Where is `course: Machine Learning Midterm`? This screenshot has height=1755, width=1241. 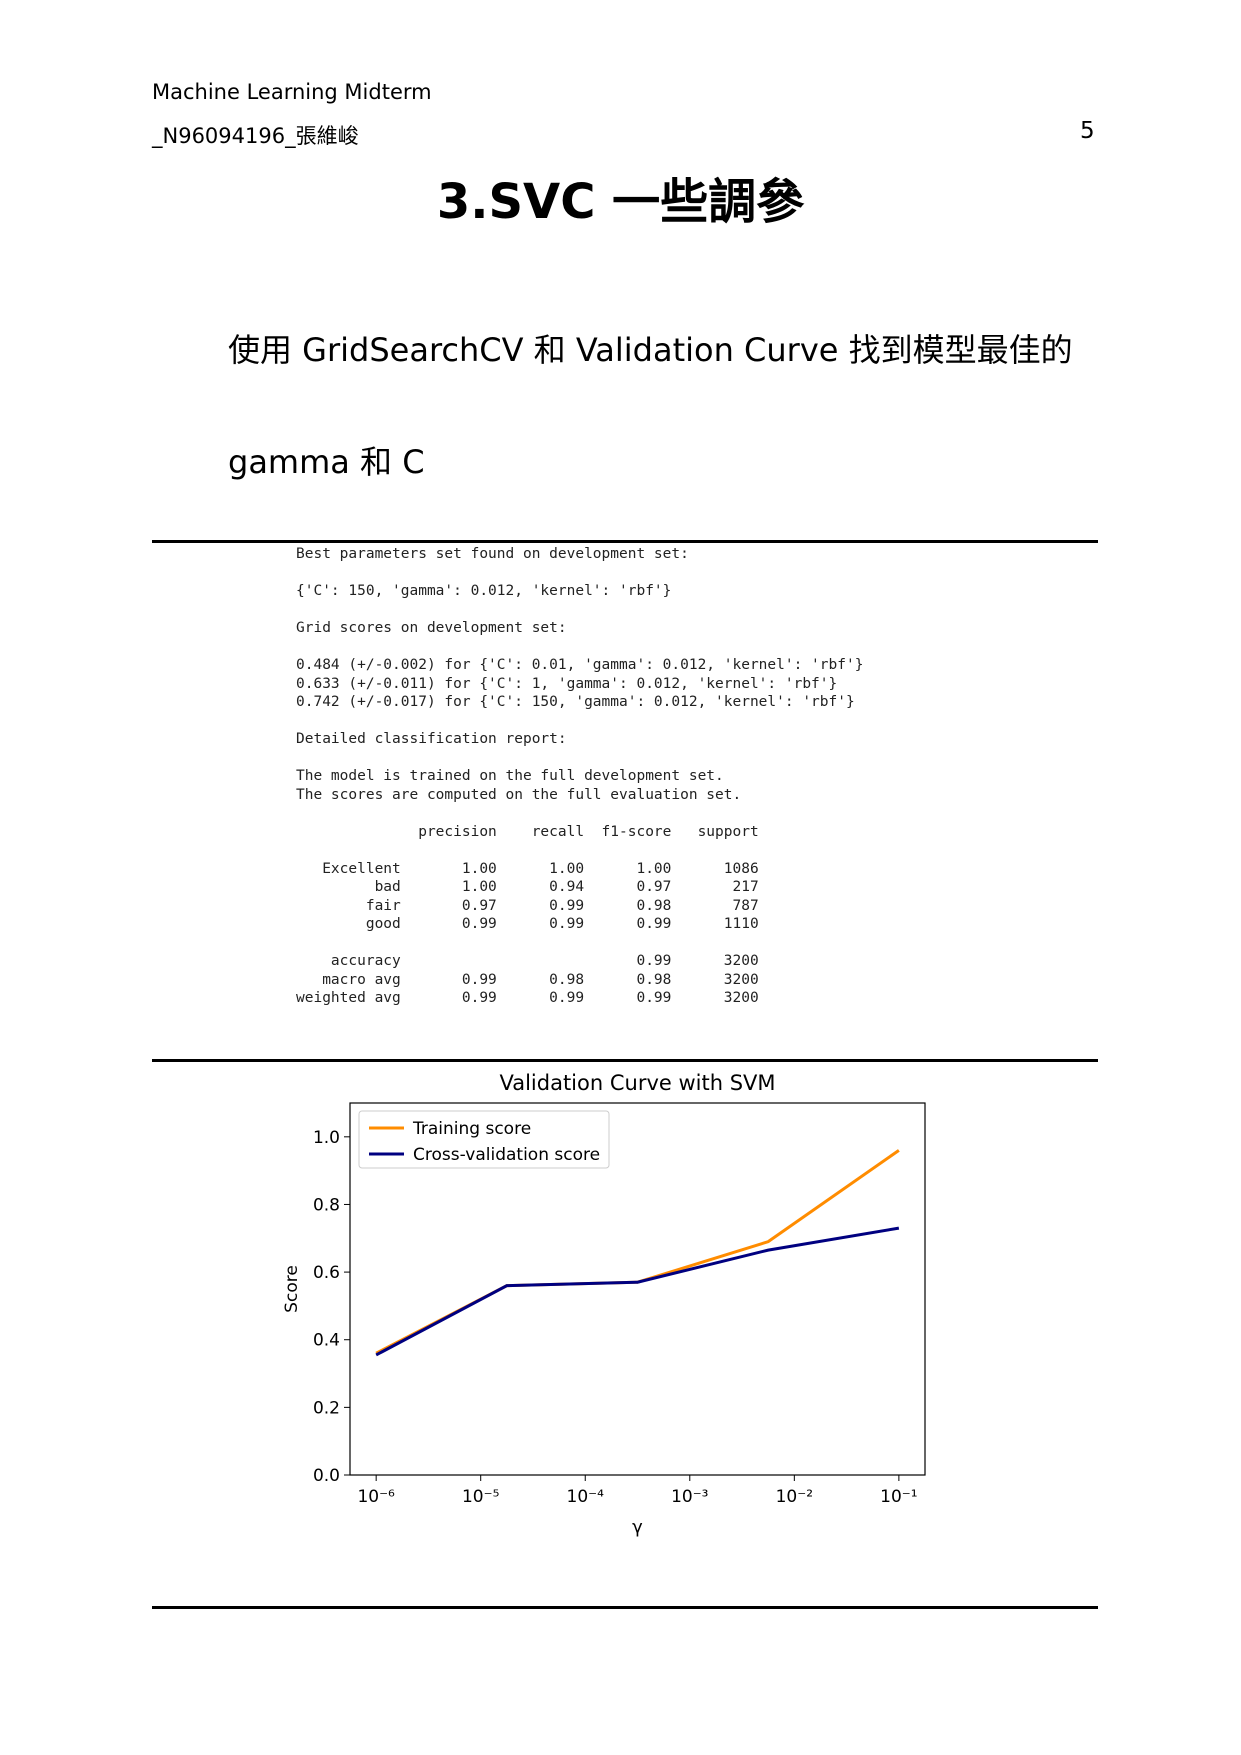
course: Machine Learning Midterm is located at coordinates (292, 92).